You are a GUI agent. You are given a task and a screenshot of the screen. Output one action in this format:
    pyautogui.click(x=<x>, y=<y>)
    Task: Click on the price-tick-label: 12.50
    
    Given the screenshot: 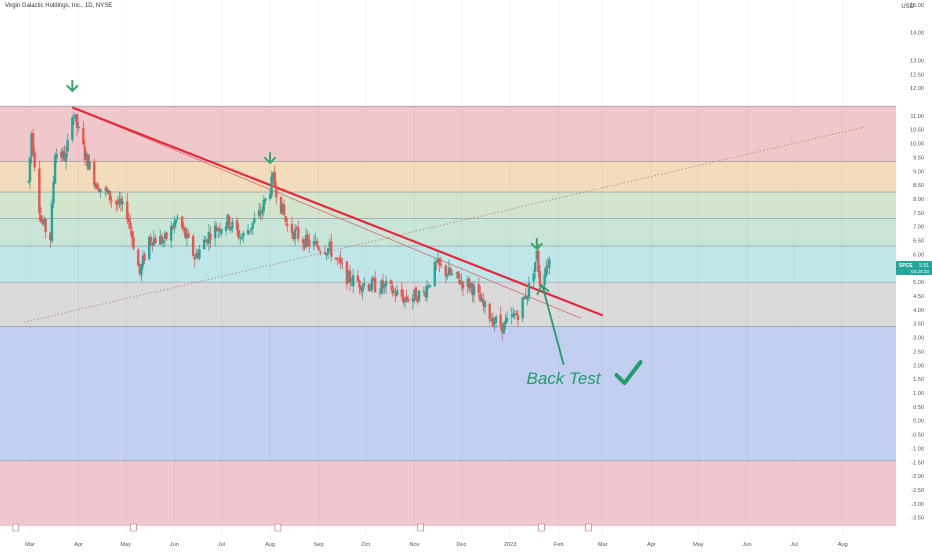 What is the action you would take?
    pyautogui.click(x=917, y=75)
    